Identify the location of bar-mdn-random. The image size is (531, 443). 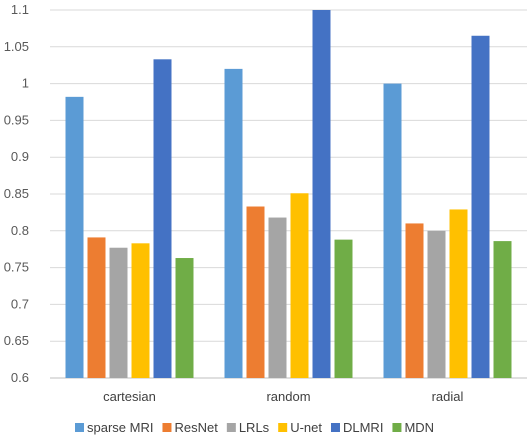
(343, 308).